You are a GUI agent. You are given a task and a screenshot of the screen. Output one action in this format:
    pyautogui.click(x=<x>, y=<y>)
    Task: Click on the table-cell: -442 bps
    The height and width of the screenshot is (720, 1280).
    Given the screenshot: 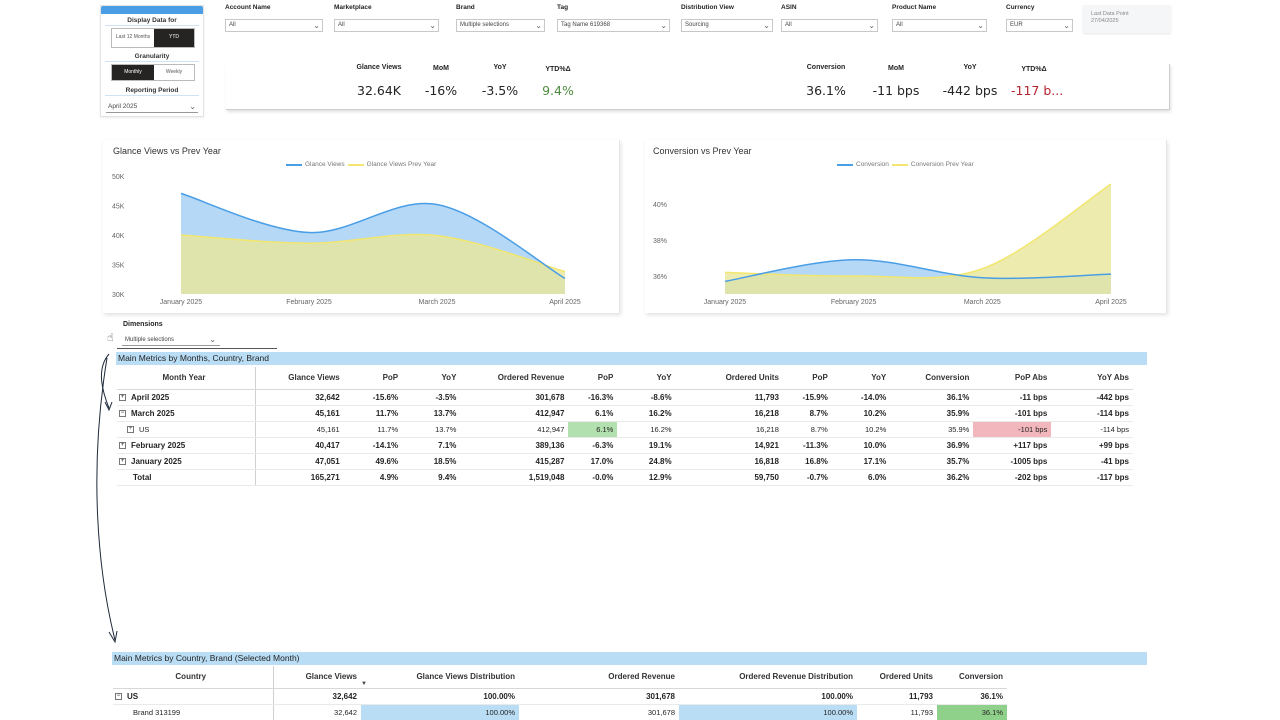 What is the action you would take?
    pyautogui.click(x=1092, y=397)
    